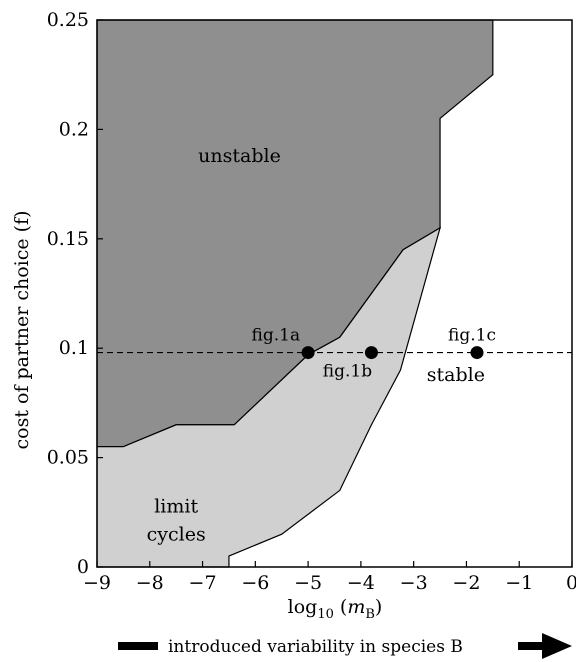 This screenshot has width=576, height=662. Describe the element at coordinates (276, 336) in the screenshot. I see `point-label-fig1a: fig.1a` at that location.